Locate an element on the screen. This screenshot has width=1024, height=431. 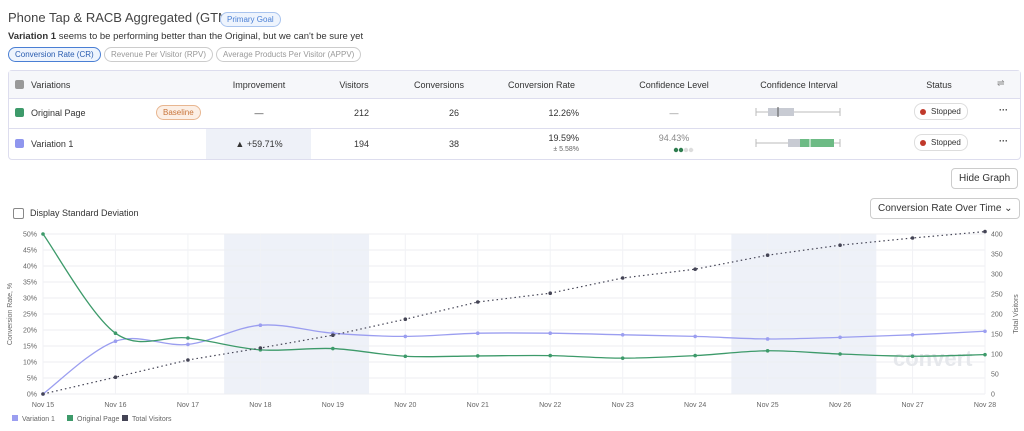
conversions: 26 is located at coordinates (453, 113).